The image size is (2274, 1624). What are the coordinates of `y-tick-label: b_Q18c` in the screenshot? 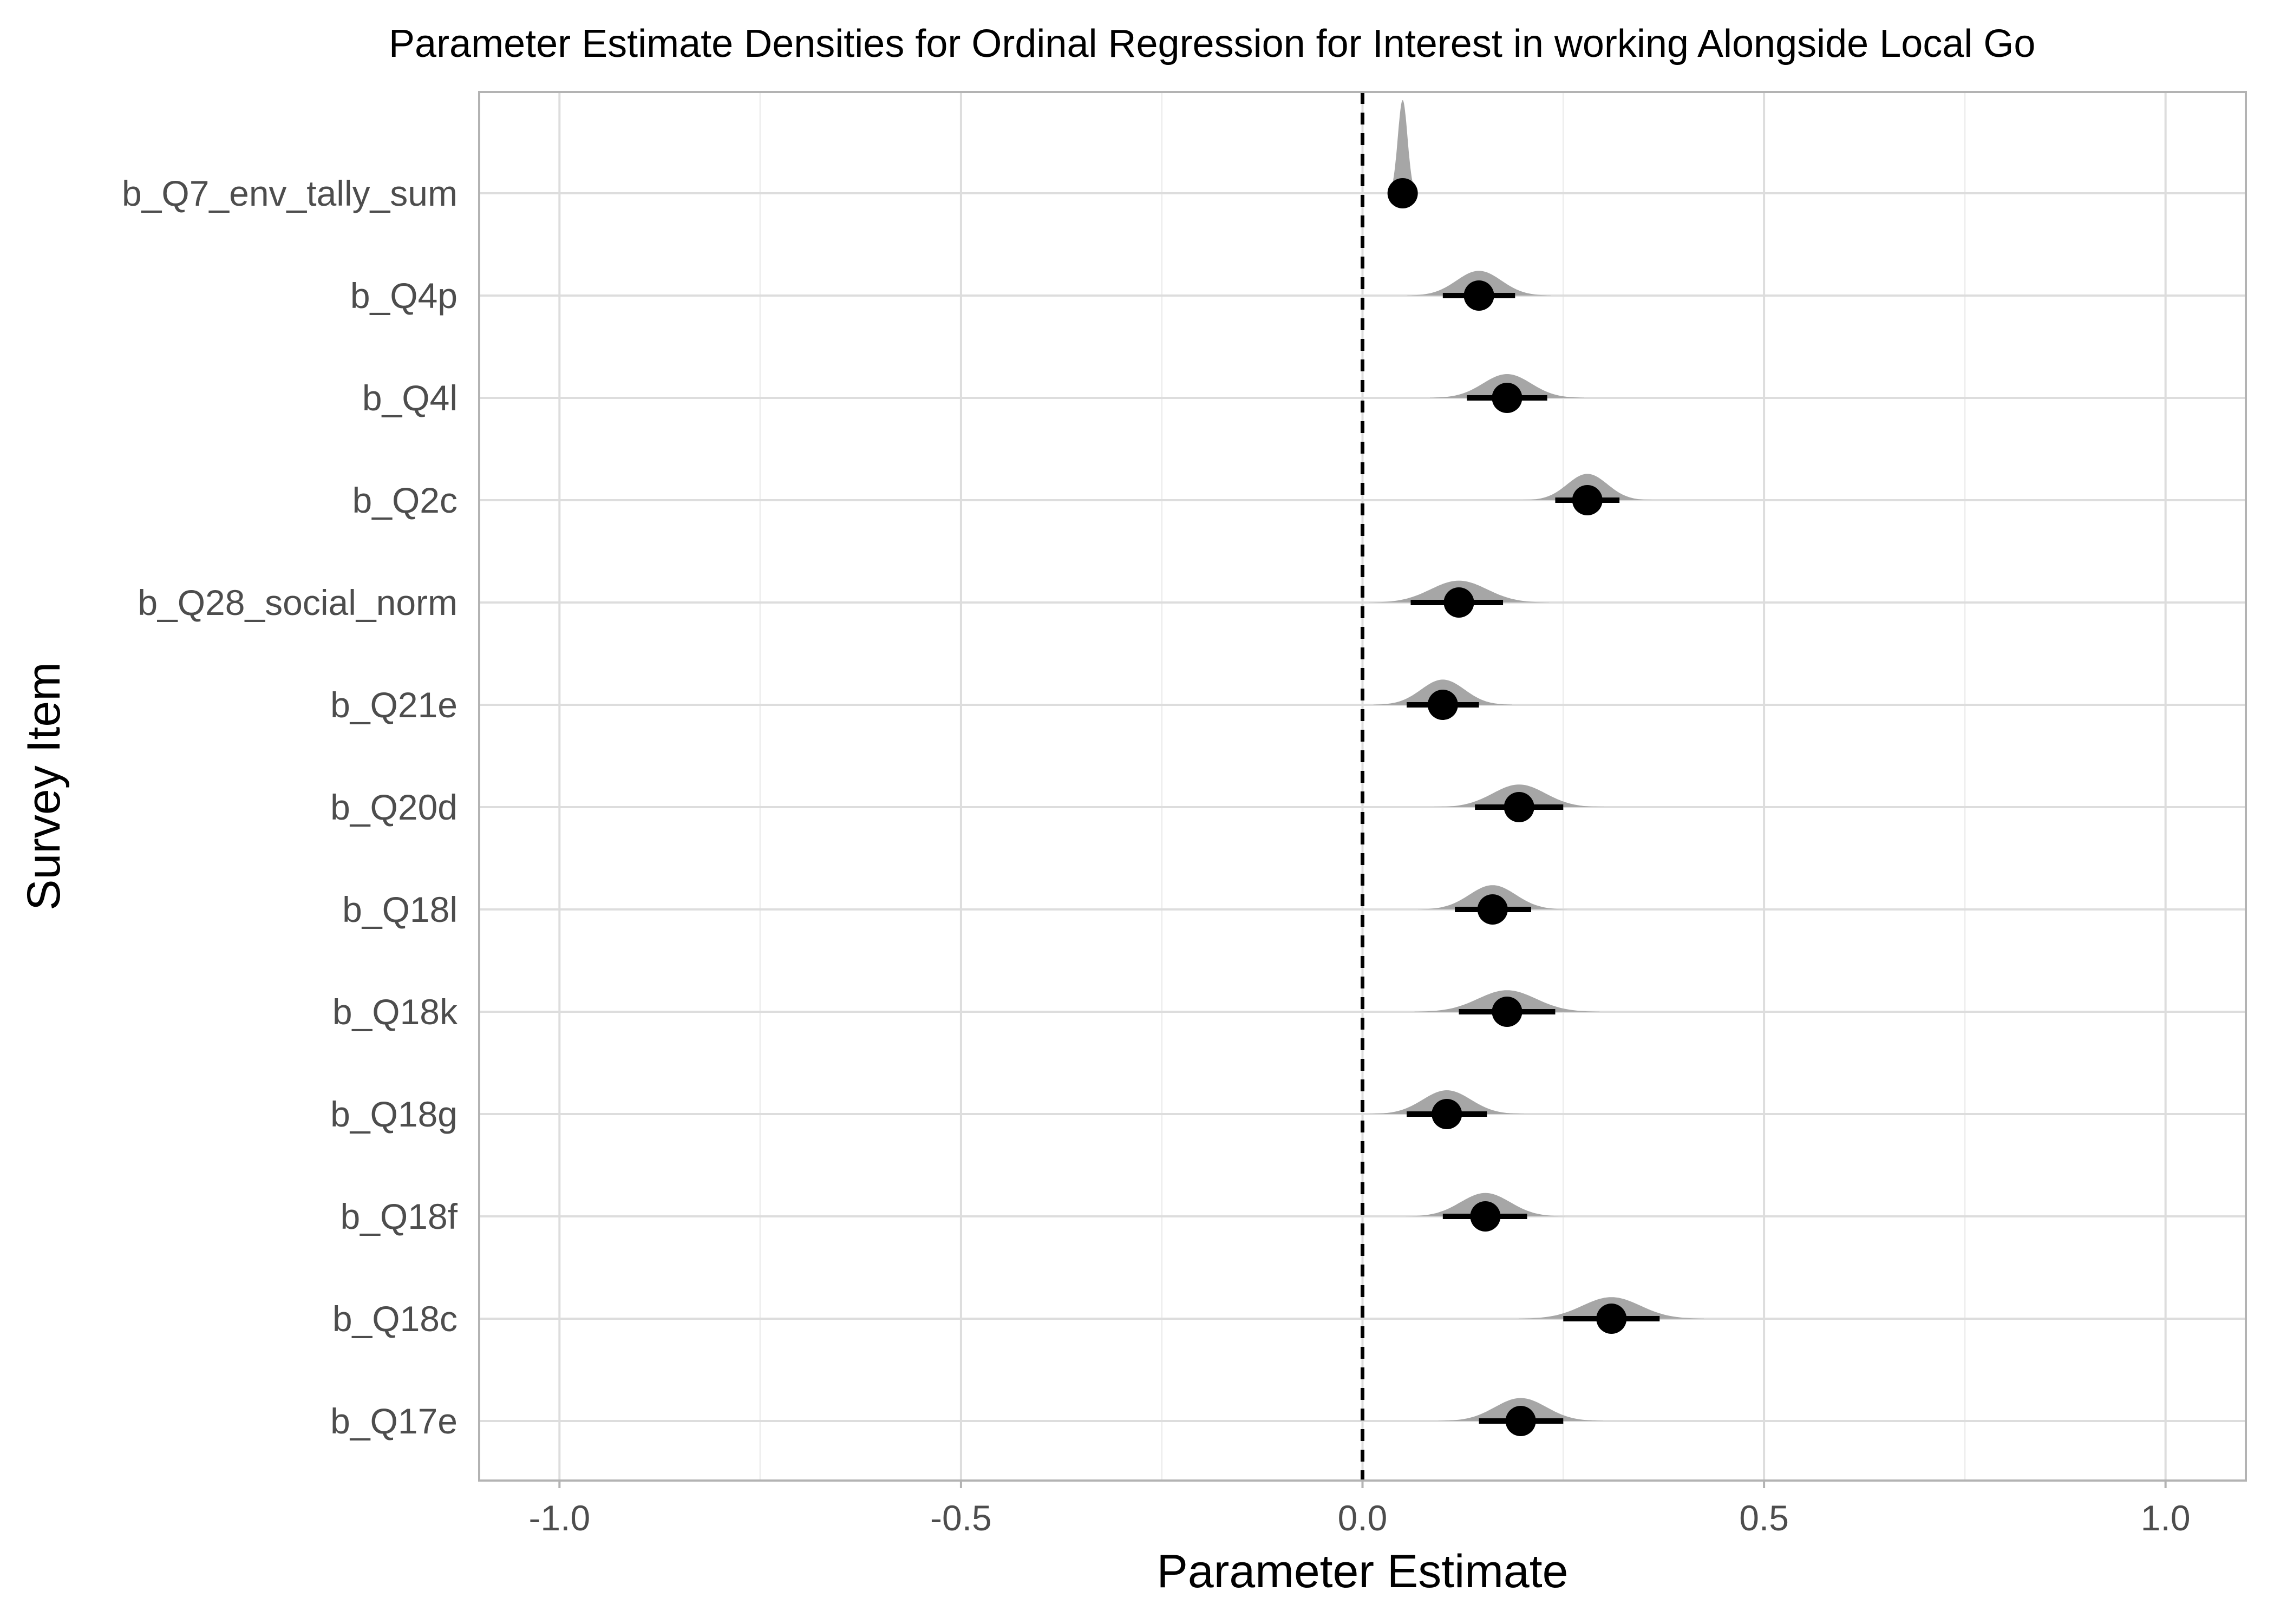 It's located at (395, 1319).